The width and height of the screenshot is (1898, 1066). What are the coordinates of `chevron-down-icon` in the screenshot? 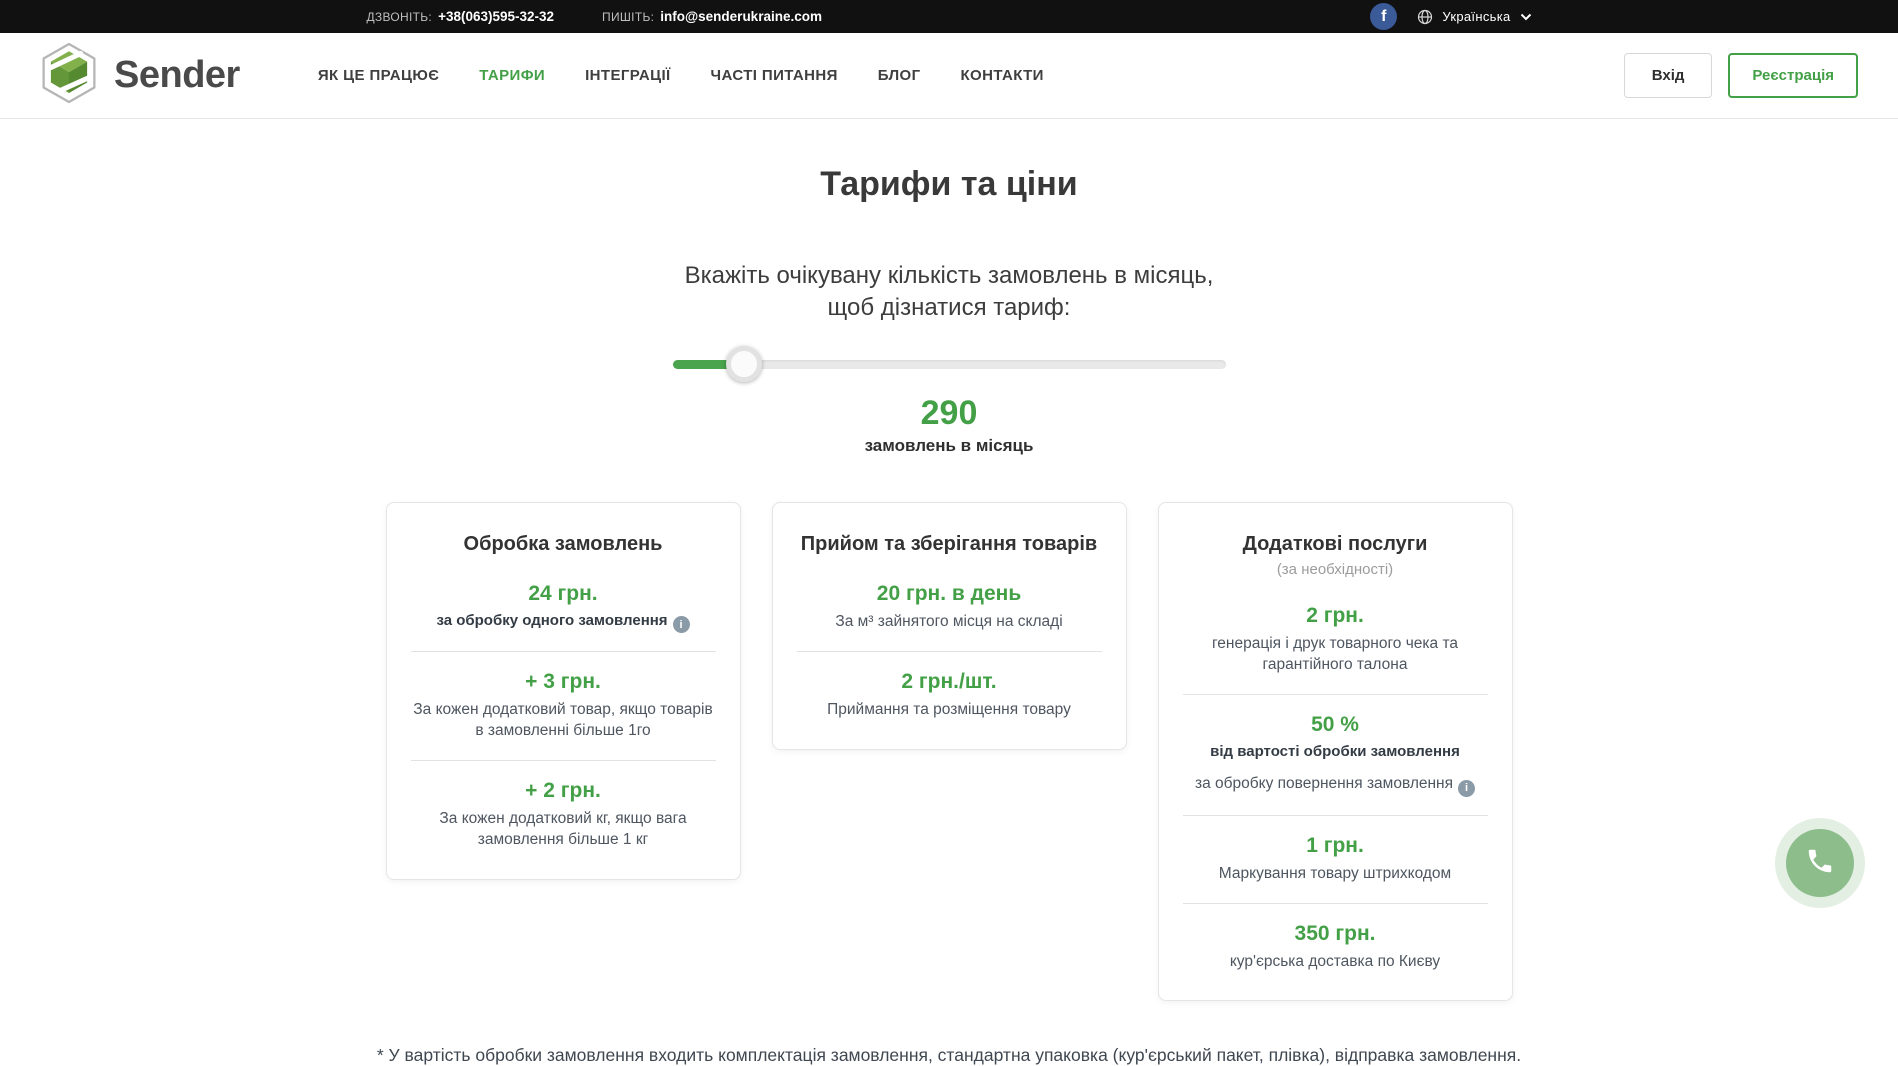 It's located at (1526, 17).